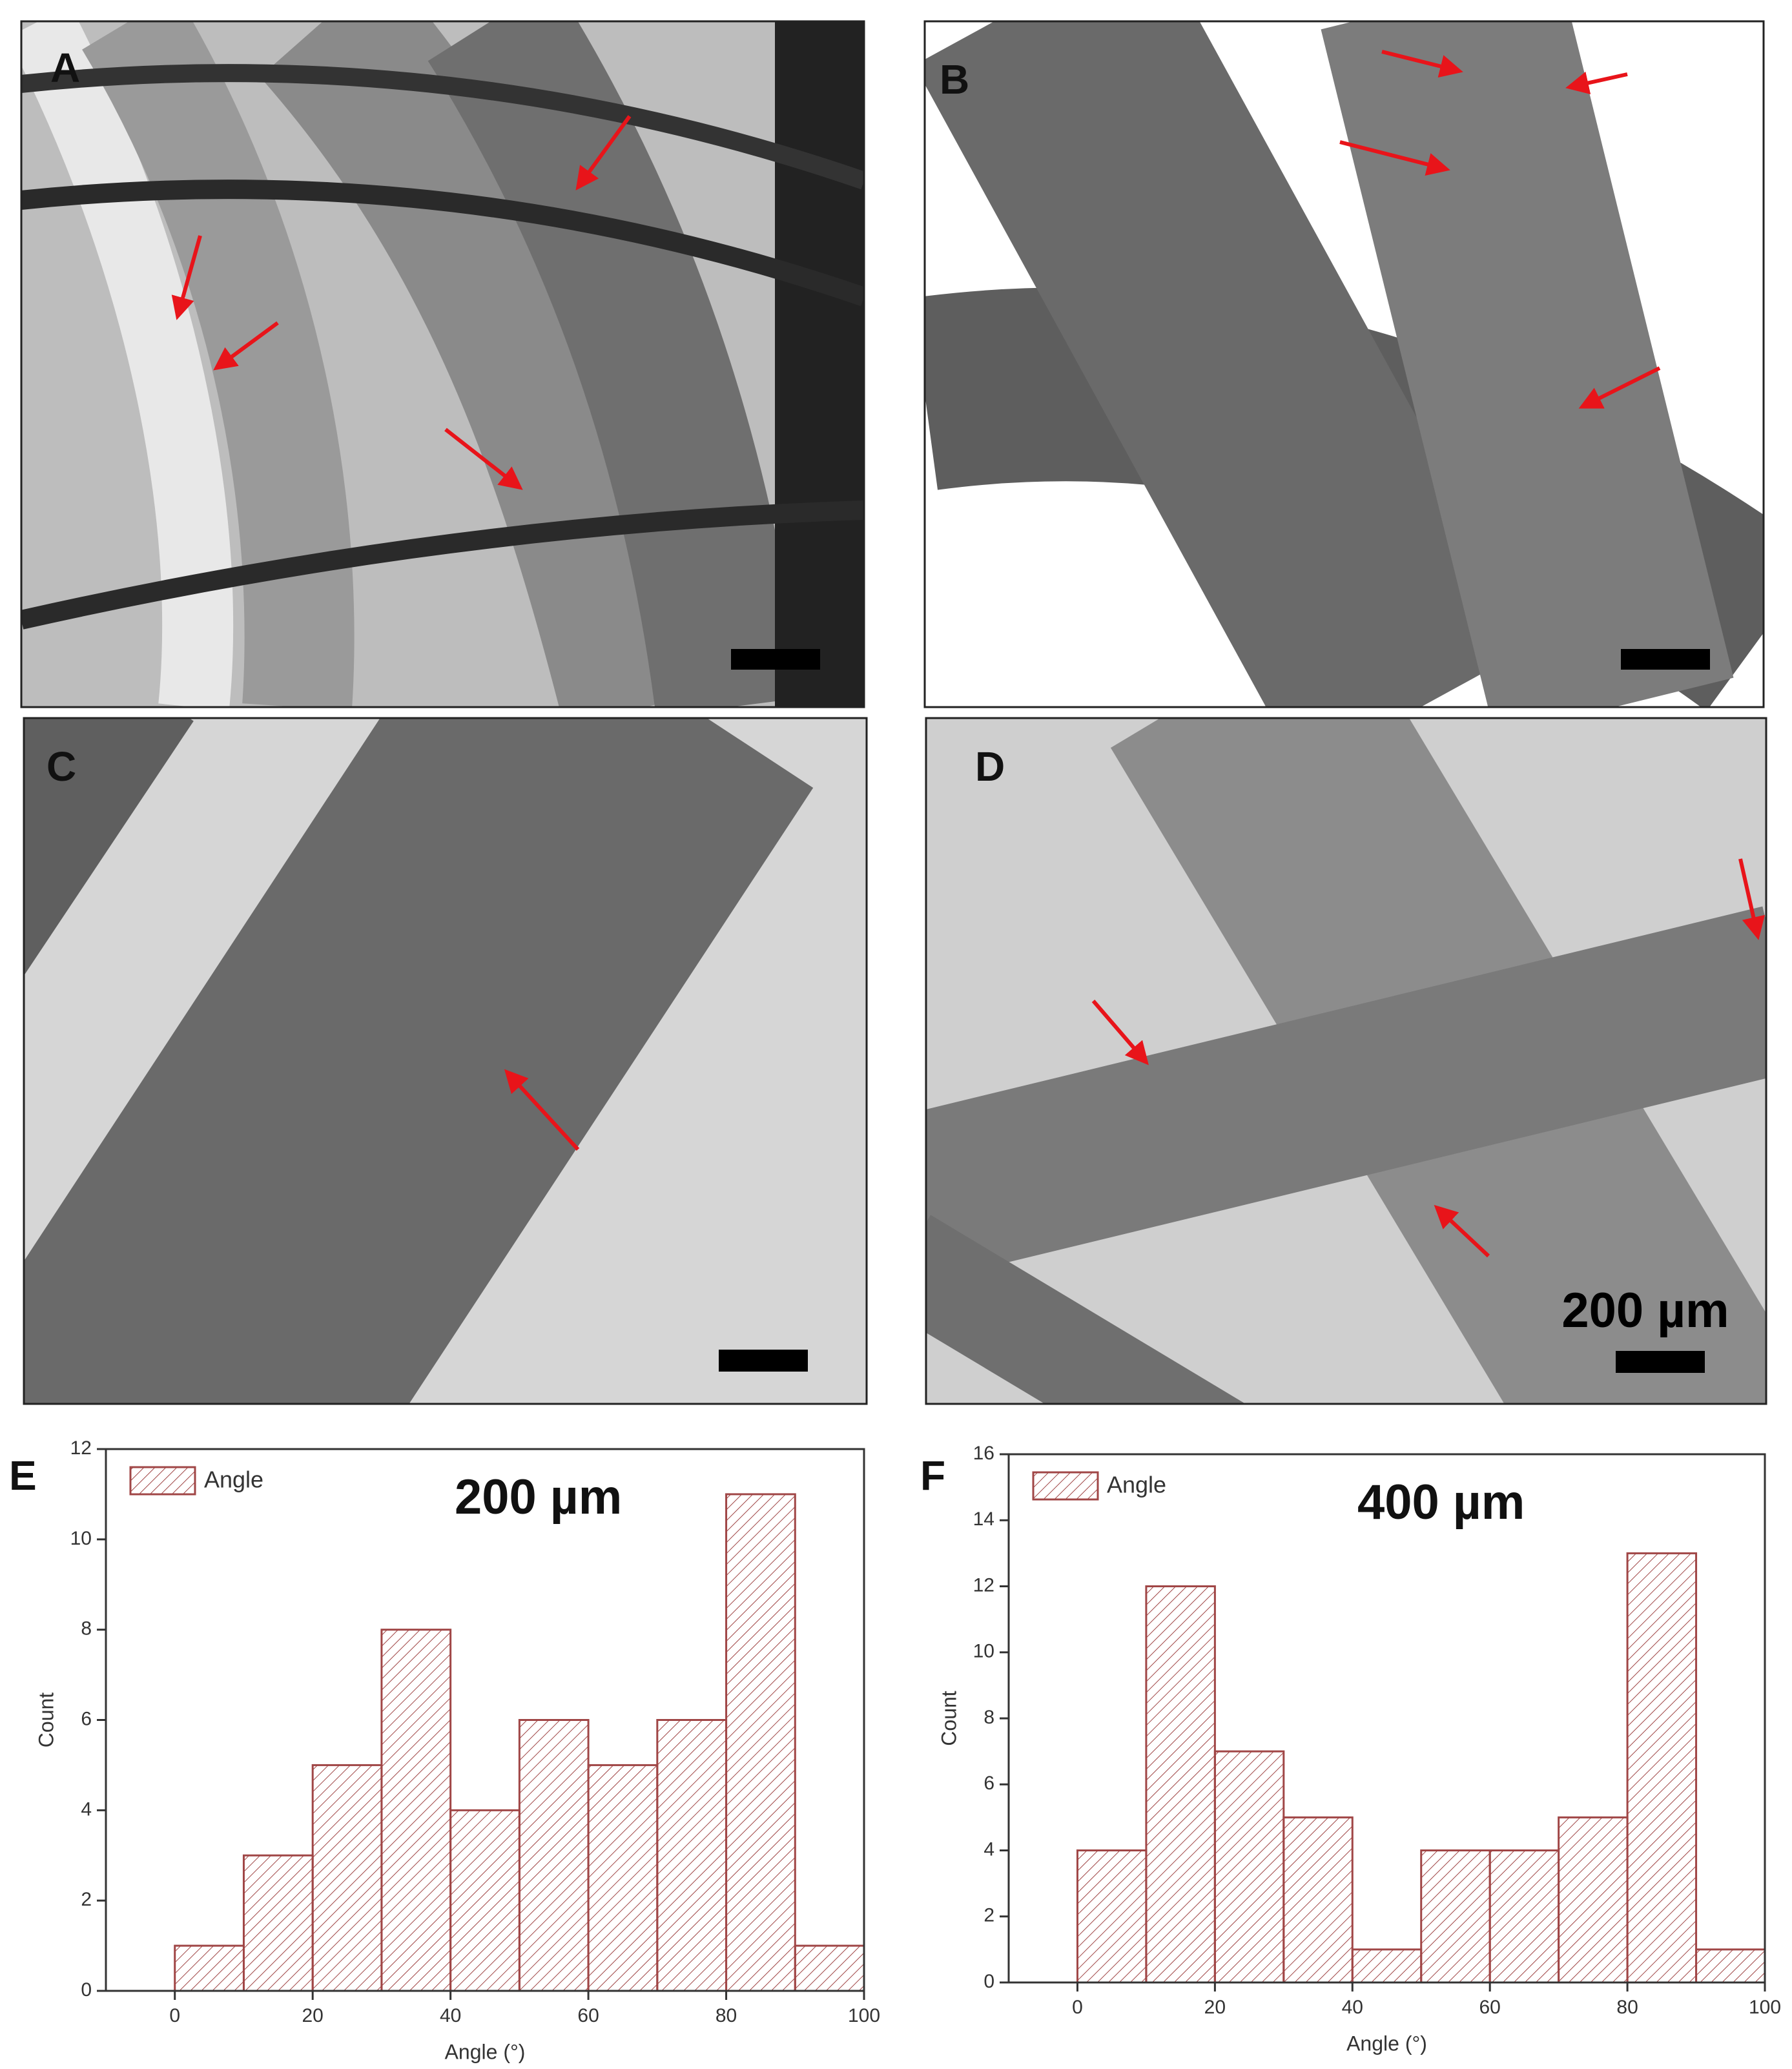 The height and width of the screenshot is (2069, 1792). I want to click on scale-bar-label: 200 µm, so click(1645, 1310).